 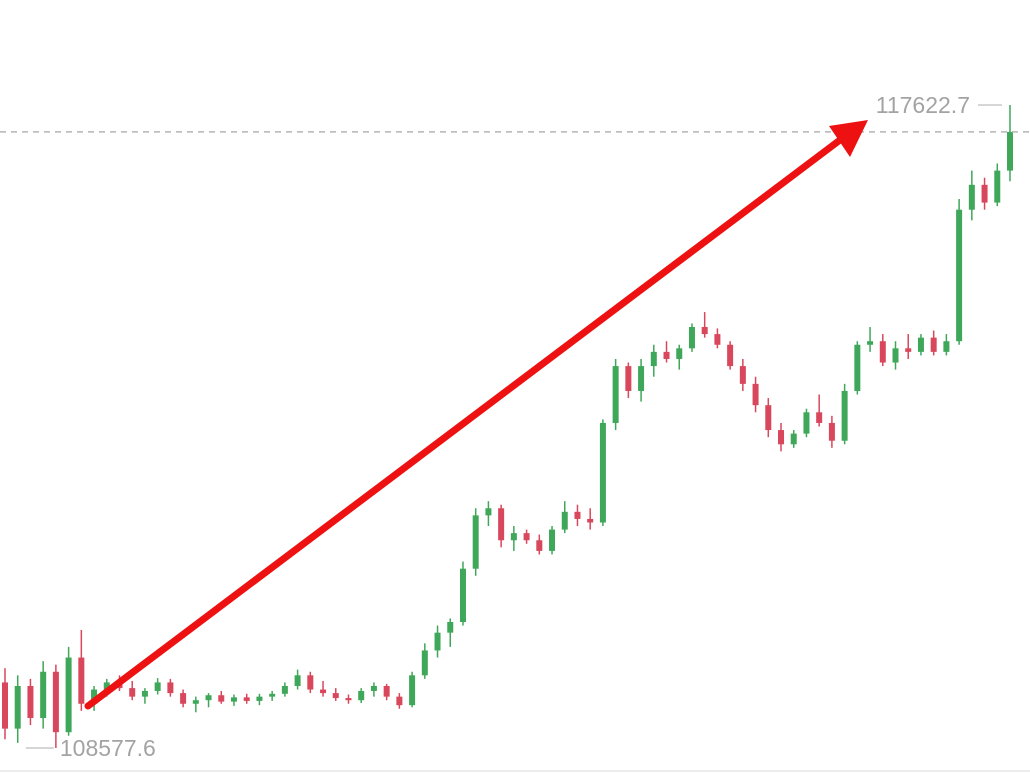 I want to click on min-price-label: 108577.6, so click(x=108, y=748).